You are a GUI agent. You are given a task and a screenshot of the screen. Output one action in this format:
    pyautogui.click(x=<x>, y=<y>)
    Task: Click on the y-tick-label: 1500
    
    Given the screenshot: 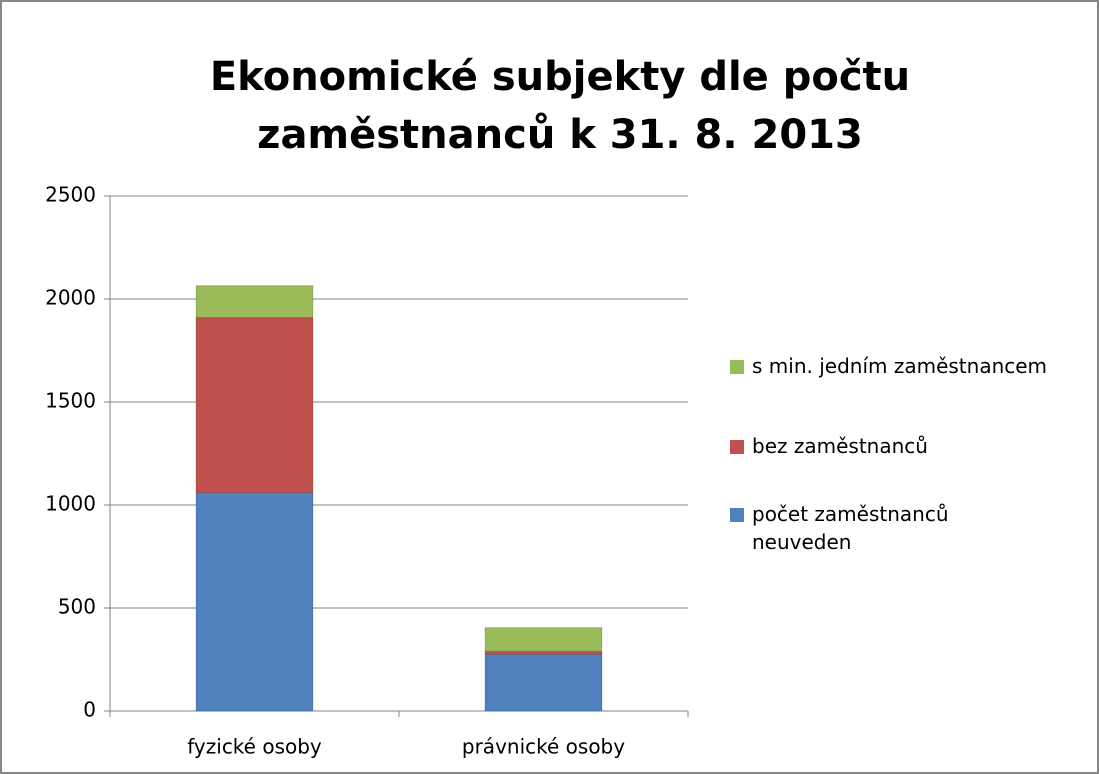 What is the action you would take?
    pyautogui.click(x=70, y=401)
    